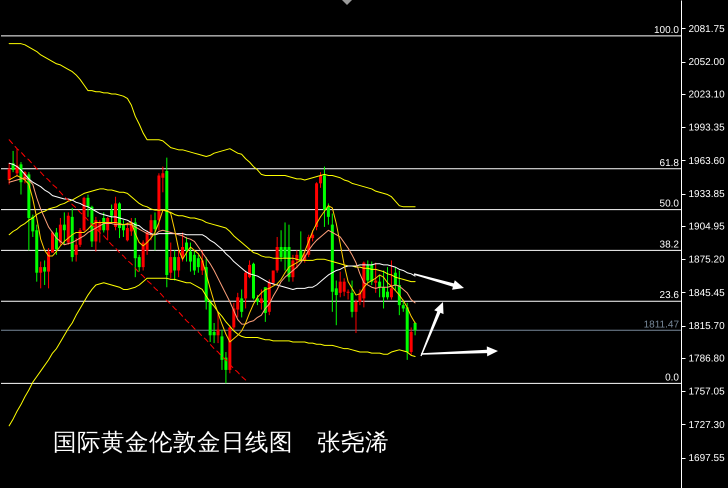  What do you see at coordinates (707, 62) in the screenshot?
I see `y-tick-label: 2052.00` at bounding box center [707, 62].